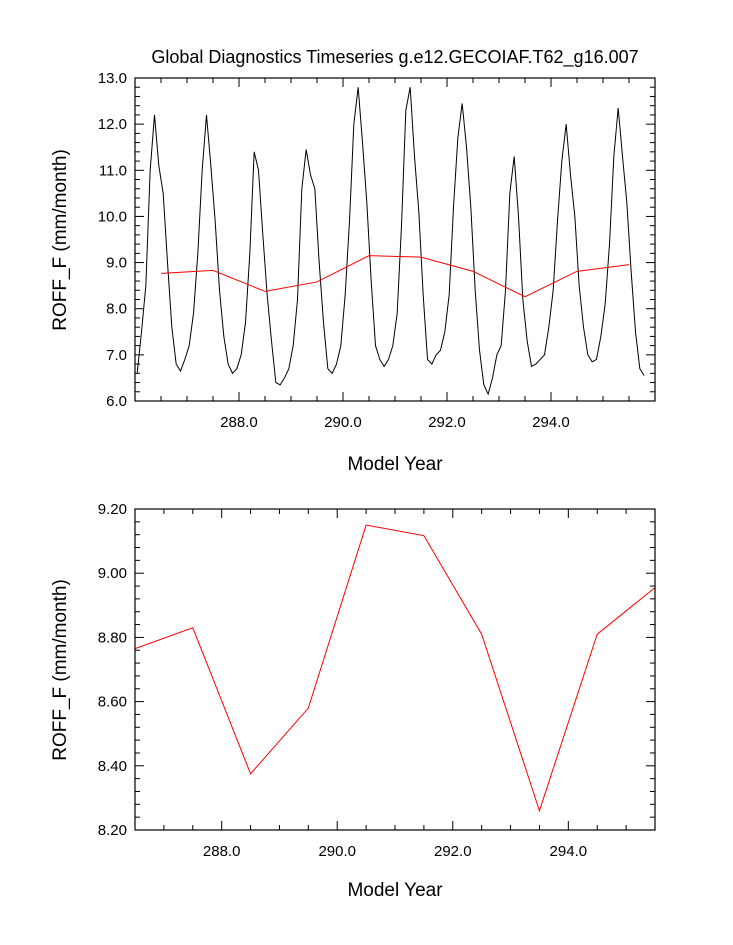 This screenshot has height=945, width=733. Describe the element at coordinates (116, 263) in the screenshot. I see `y-tick-label: 9.0` at that location.